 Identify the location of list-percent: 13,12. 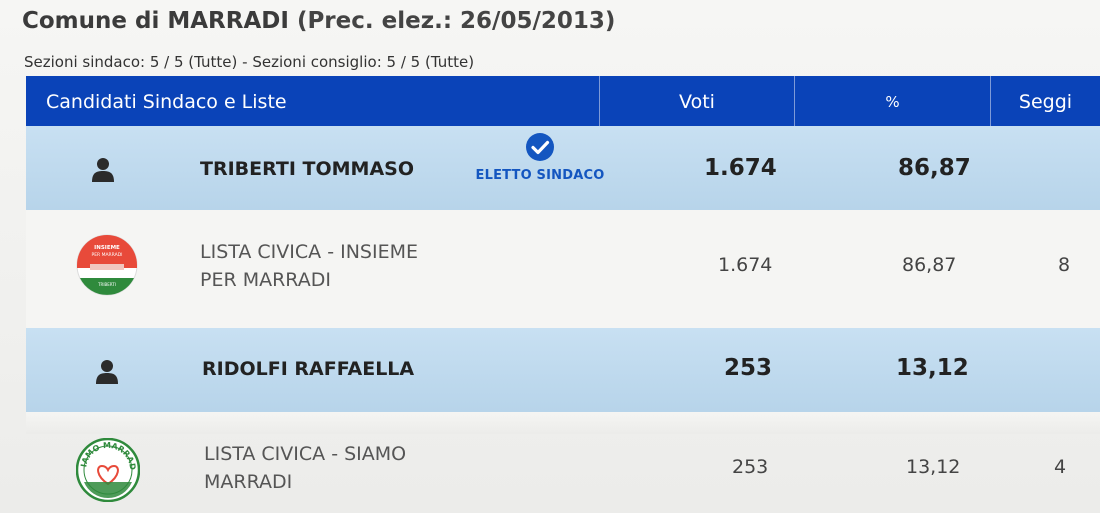
(933, 467).